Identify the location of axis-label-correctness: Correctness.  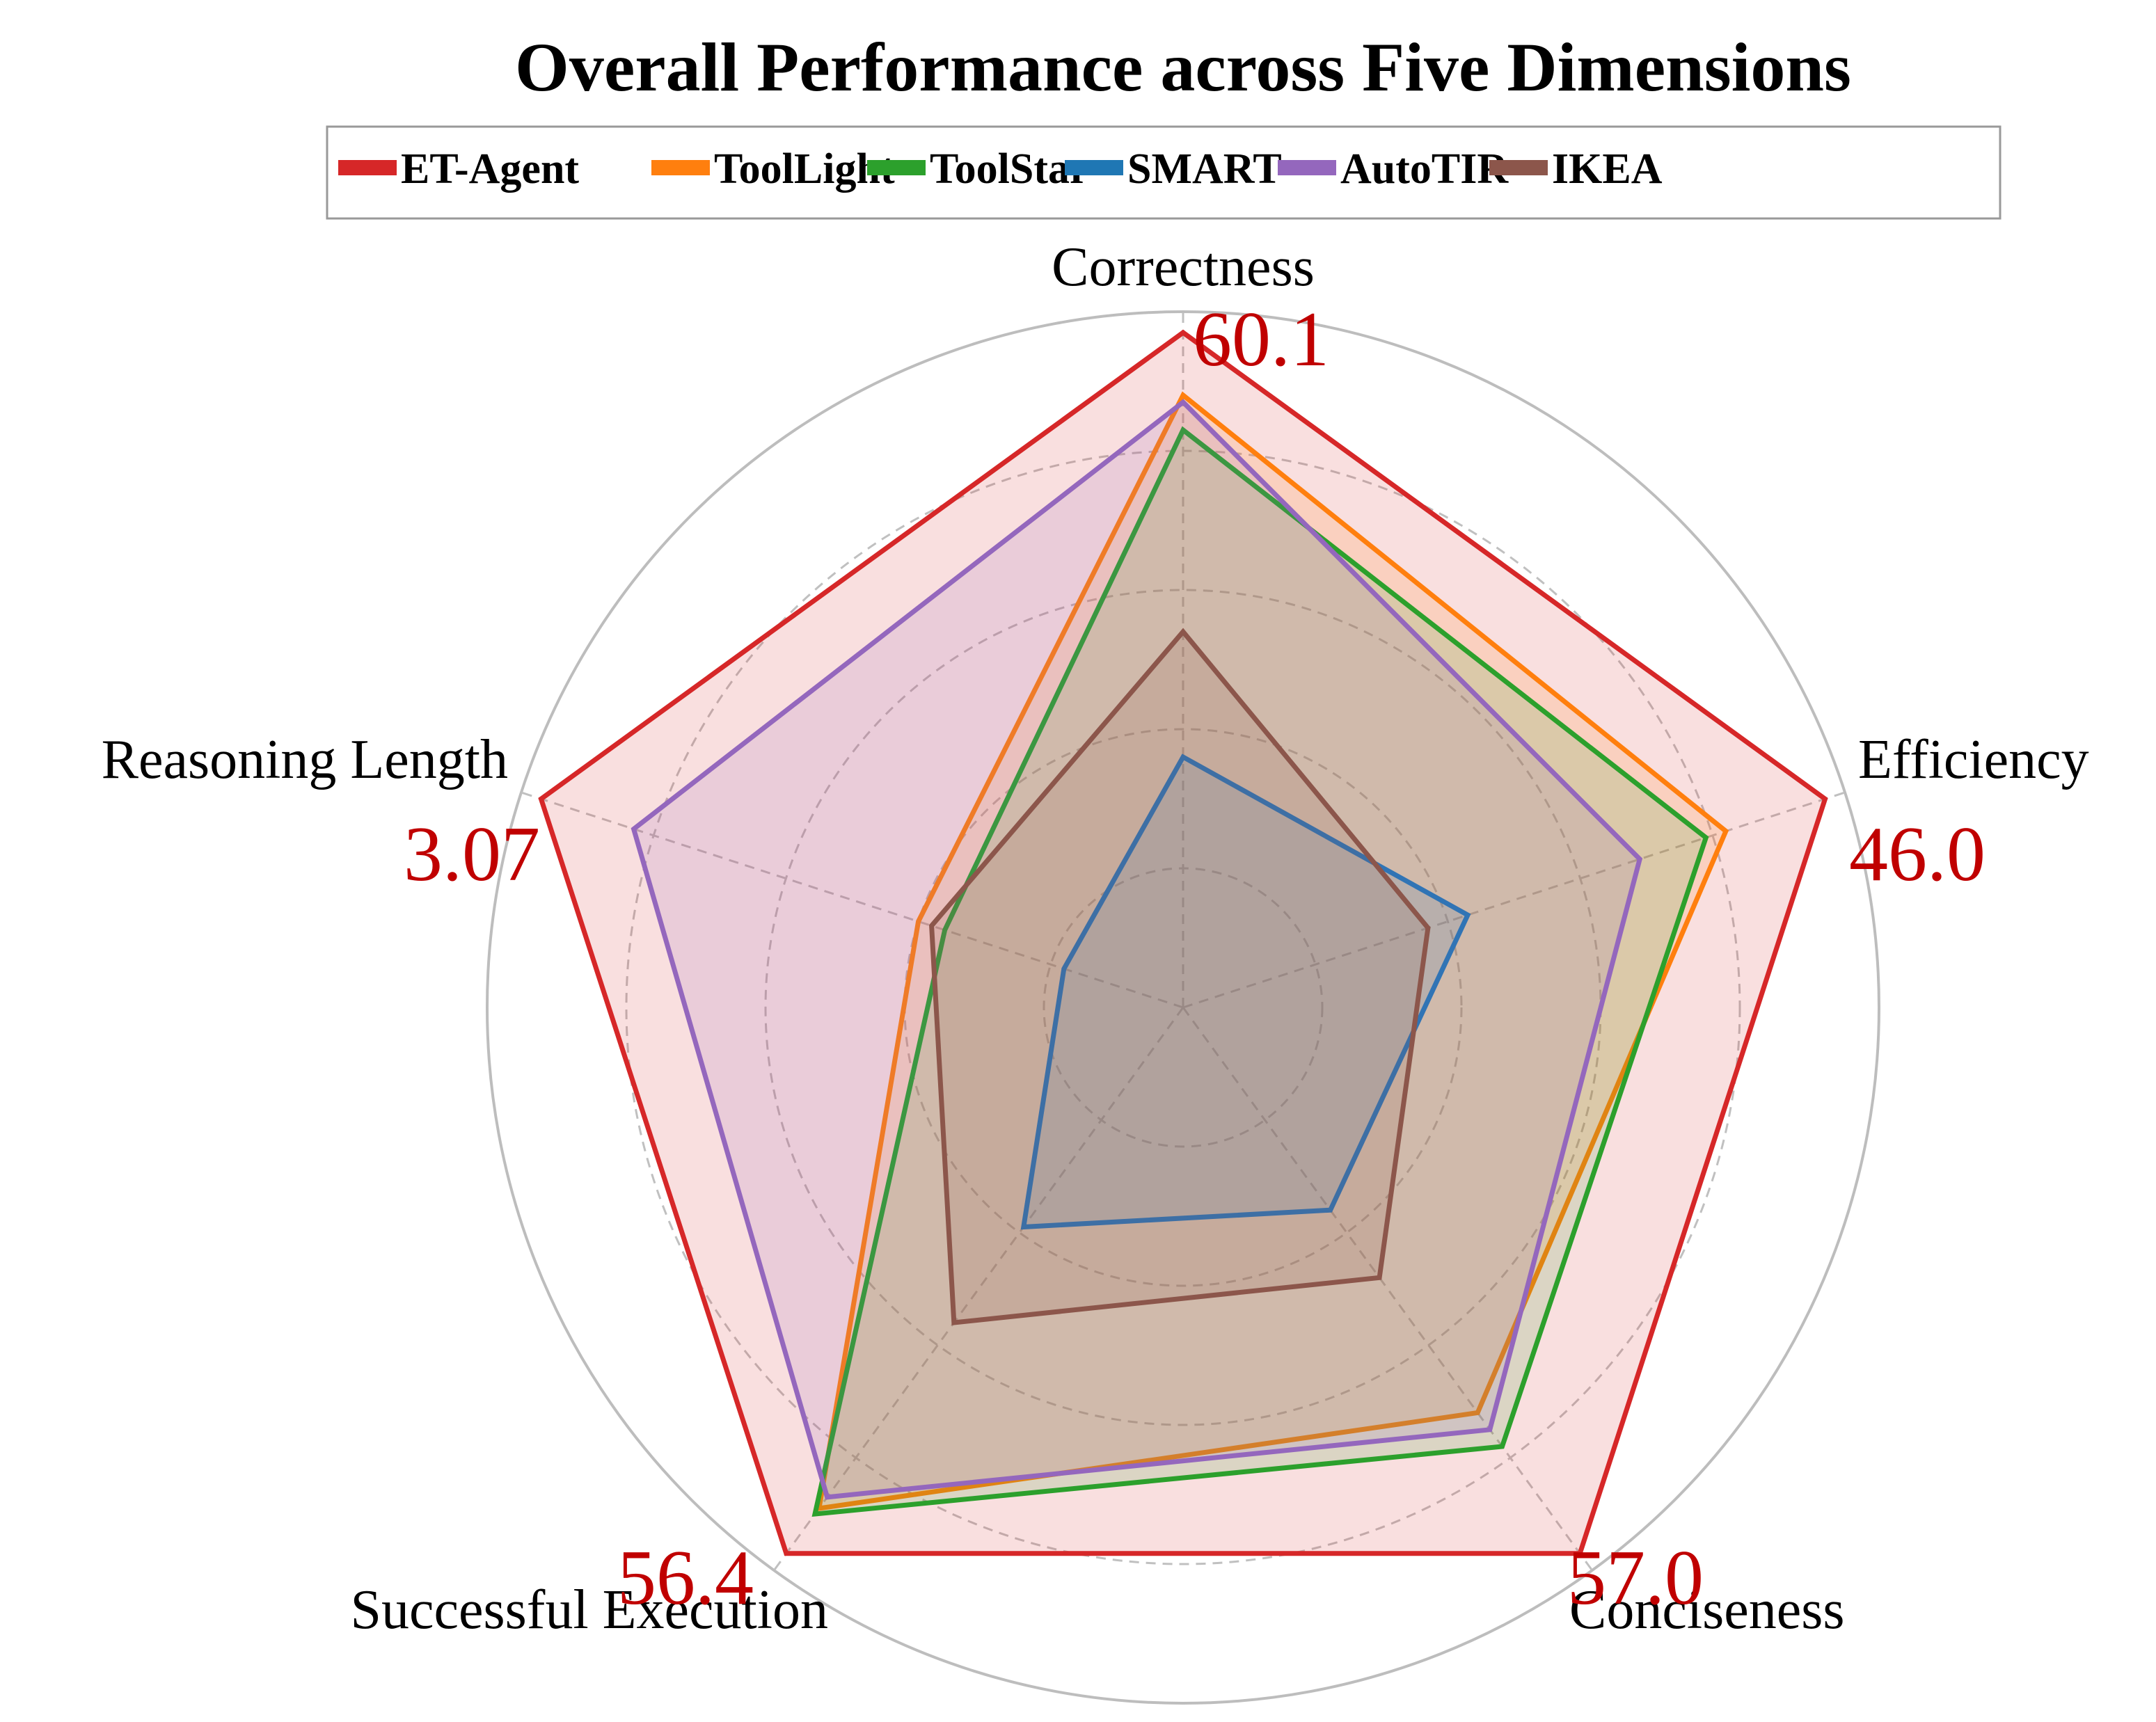
(1183, 268).